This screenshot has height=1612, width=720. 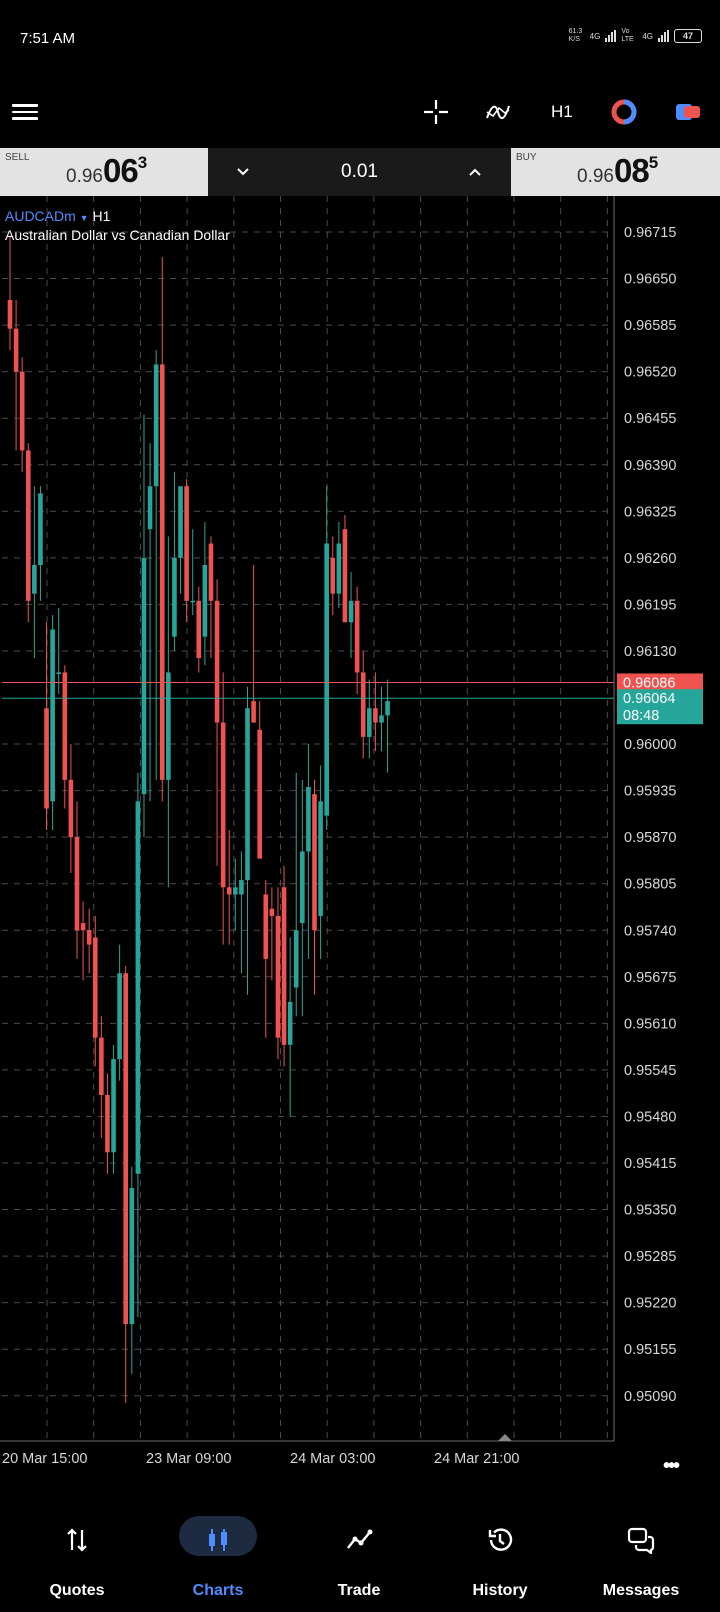 I want to click on buy-button: BUY 0.96085, so click(x=615, y=172).